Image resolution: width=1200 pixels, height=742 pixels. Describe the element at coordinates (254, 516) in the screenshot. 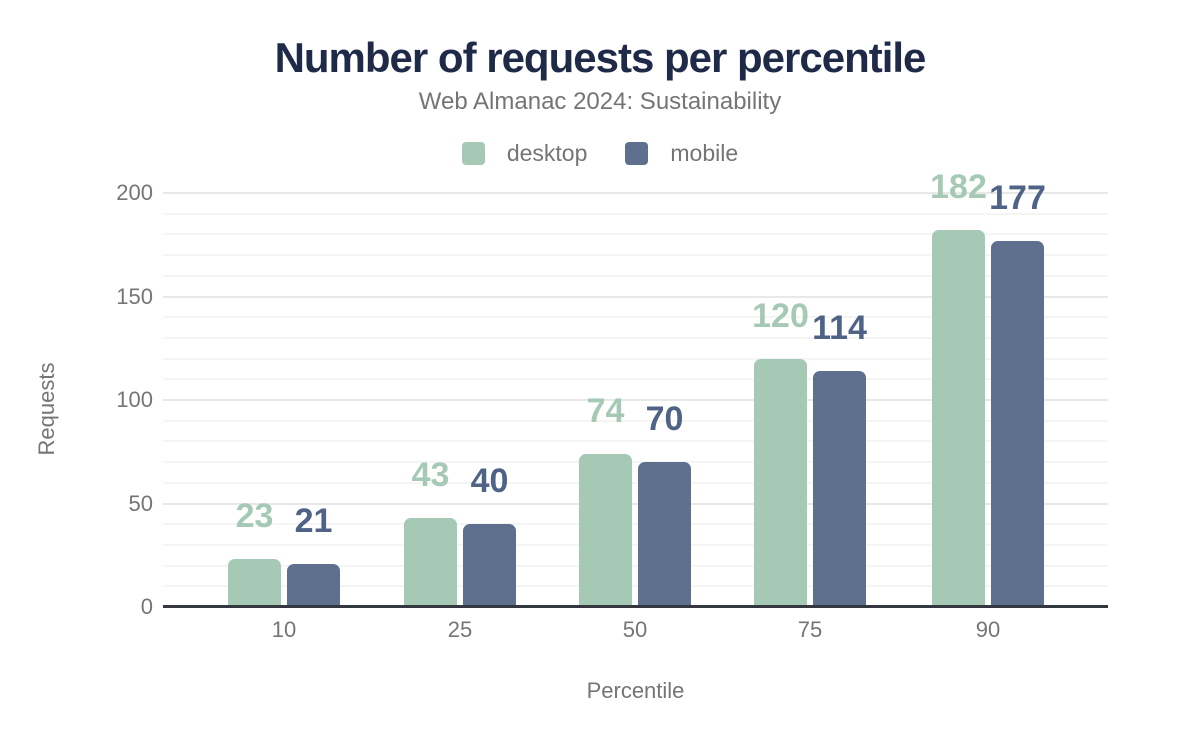

I see `value-label-desktop-p10: 23` at that location.